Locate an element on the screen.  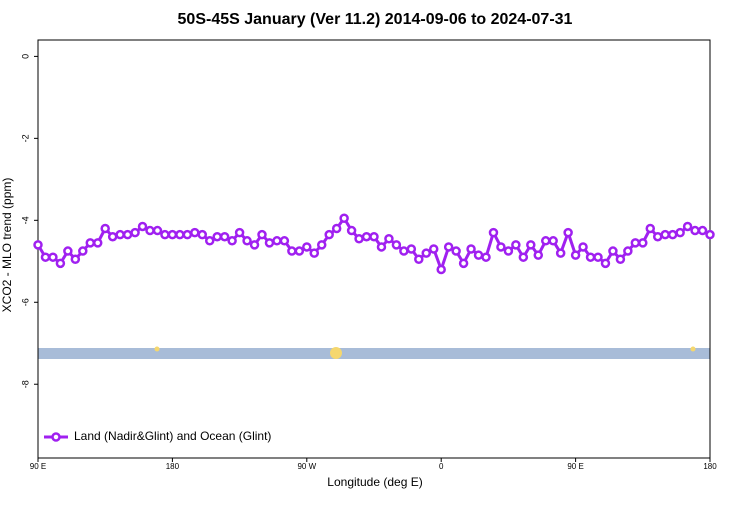
legend-label: Land (Nadir&Glint) and Ocean (Glint) is located at coordinates (172, 436).